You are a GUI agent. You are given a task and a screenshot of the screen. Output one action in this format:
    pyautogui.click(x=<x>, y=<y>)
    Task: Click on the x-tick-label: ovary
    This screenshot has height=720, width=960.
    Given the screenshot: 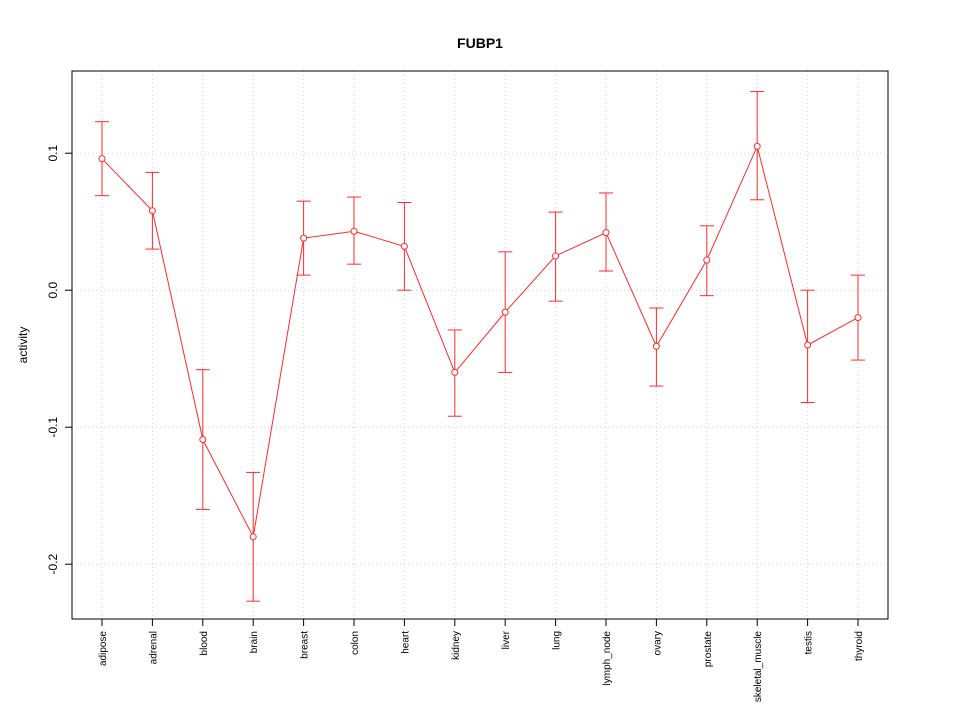 What is the action you would take?
    pyautogui.click(x=657, y=643)
    